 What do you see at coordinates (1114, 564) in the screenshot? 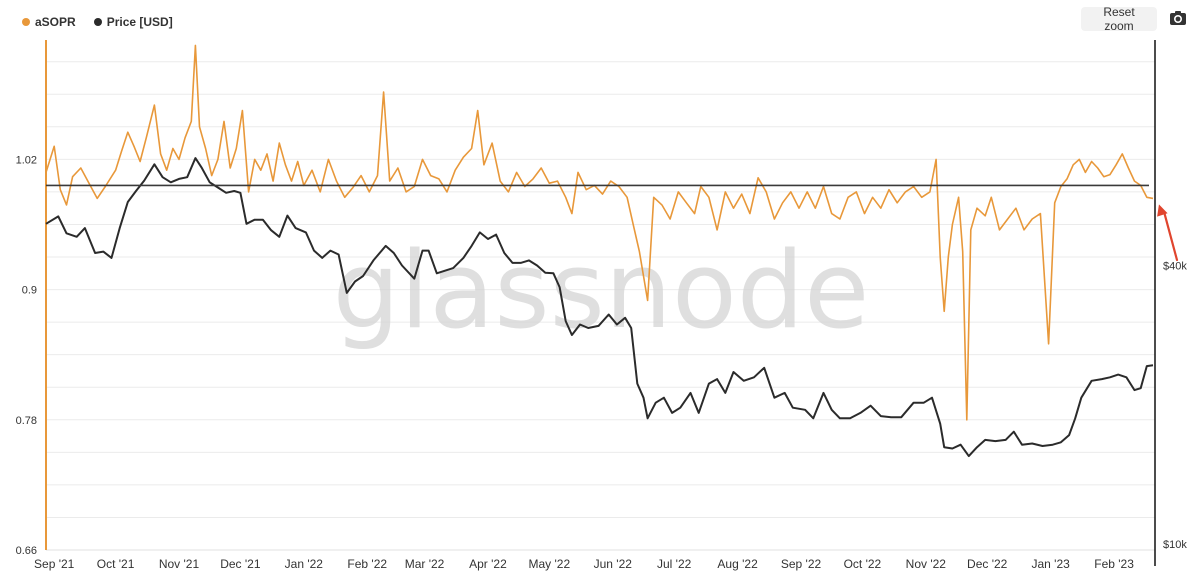
I see `x-tick-label: Feb '23` at bounding box center [1114, 564].